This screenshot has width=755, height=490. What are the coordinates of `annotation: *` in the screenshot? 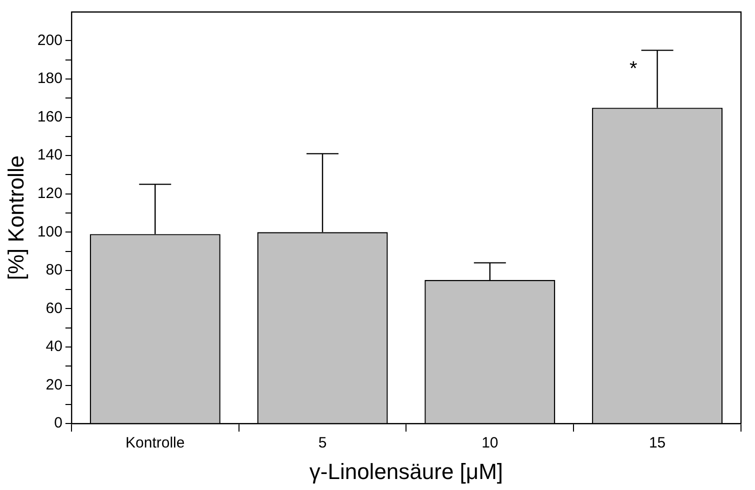 It's located at (634, 69).